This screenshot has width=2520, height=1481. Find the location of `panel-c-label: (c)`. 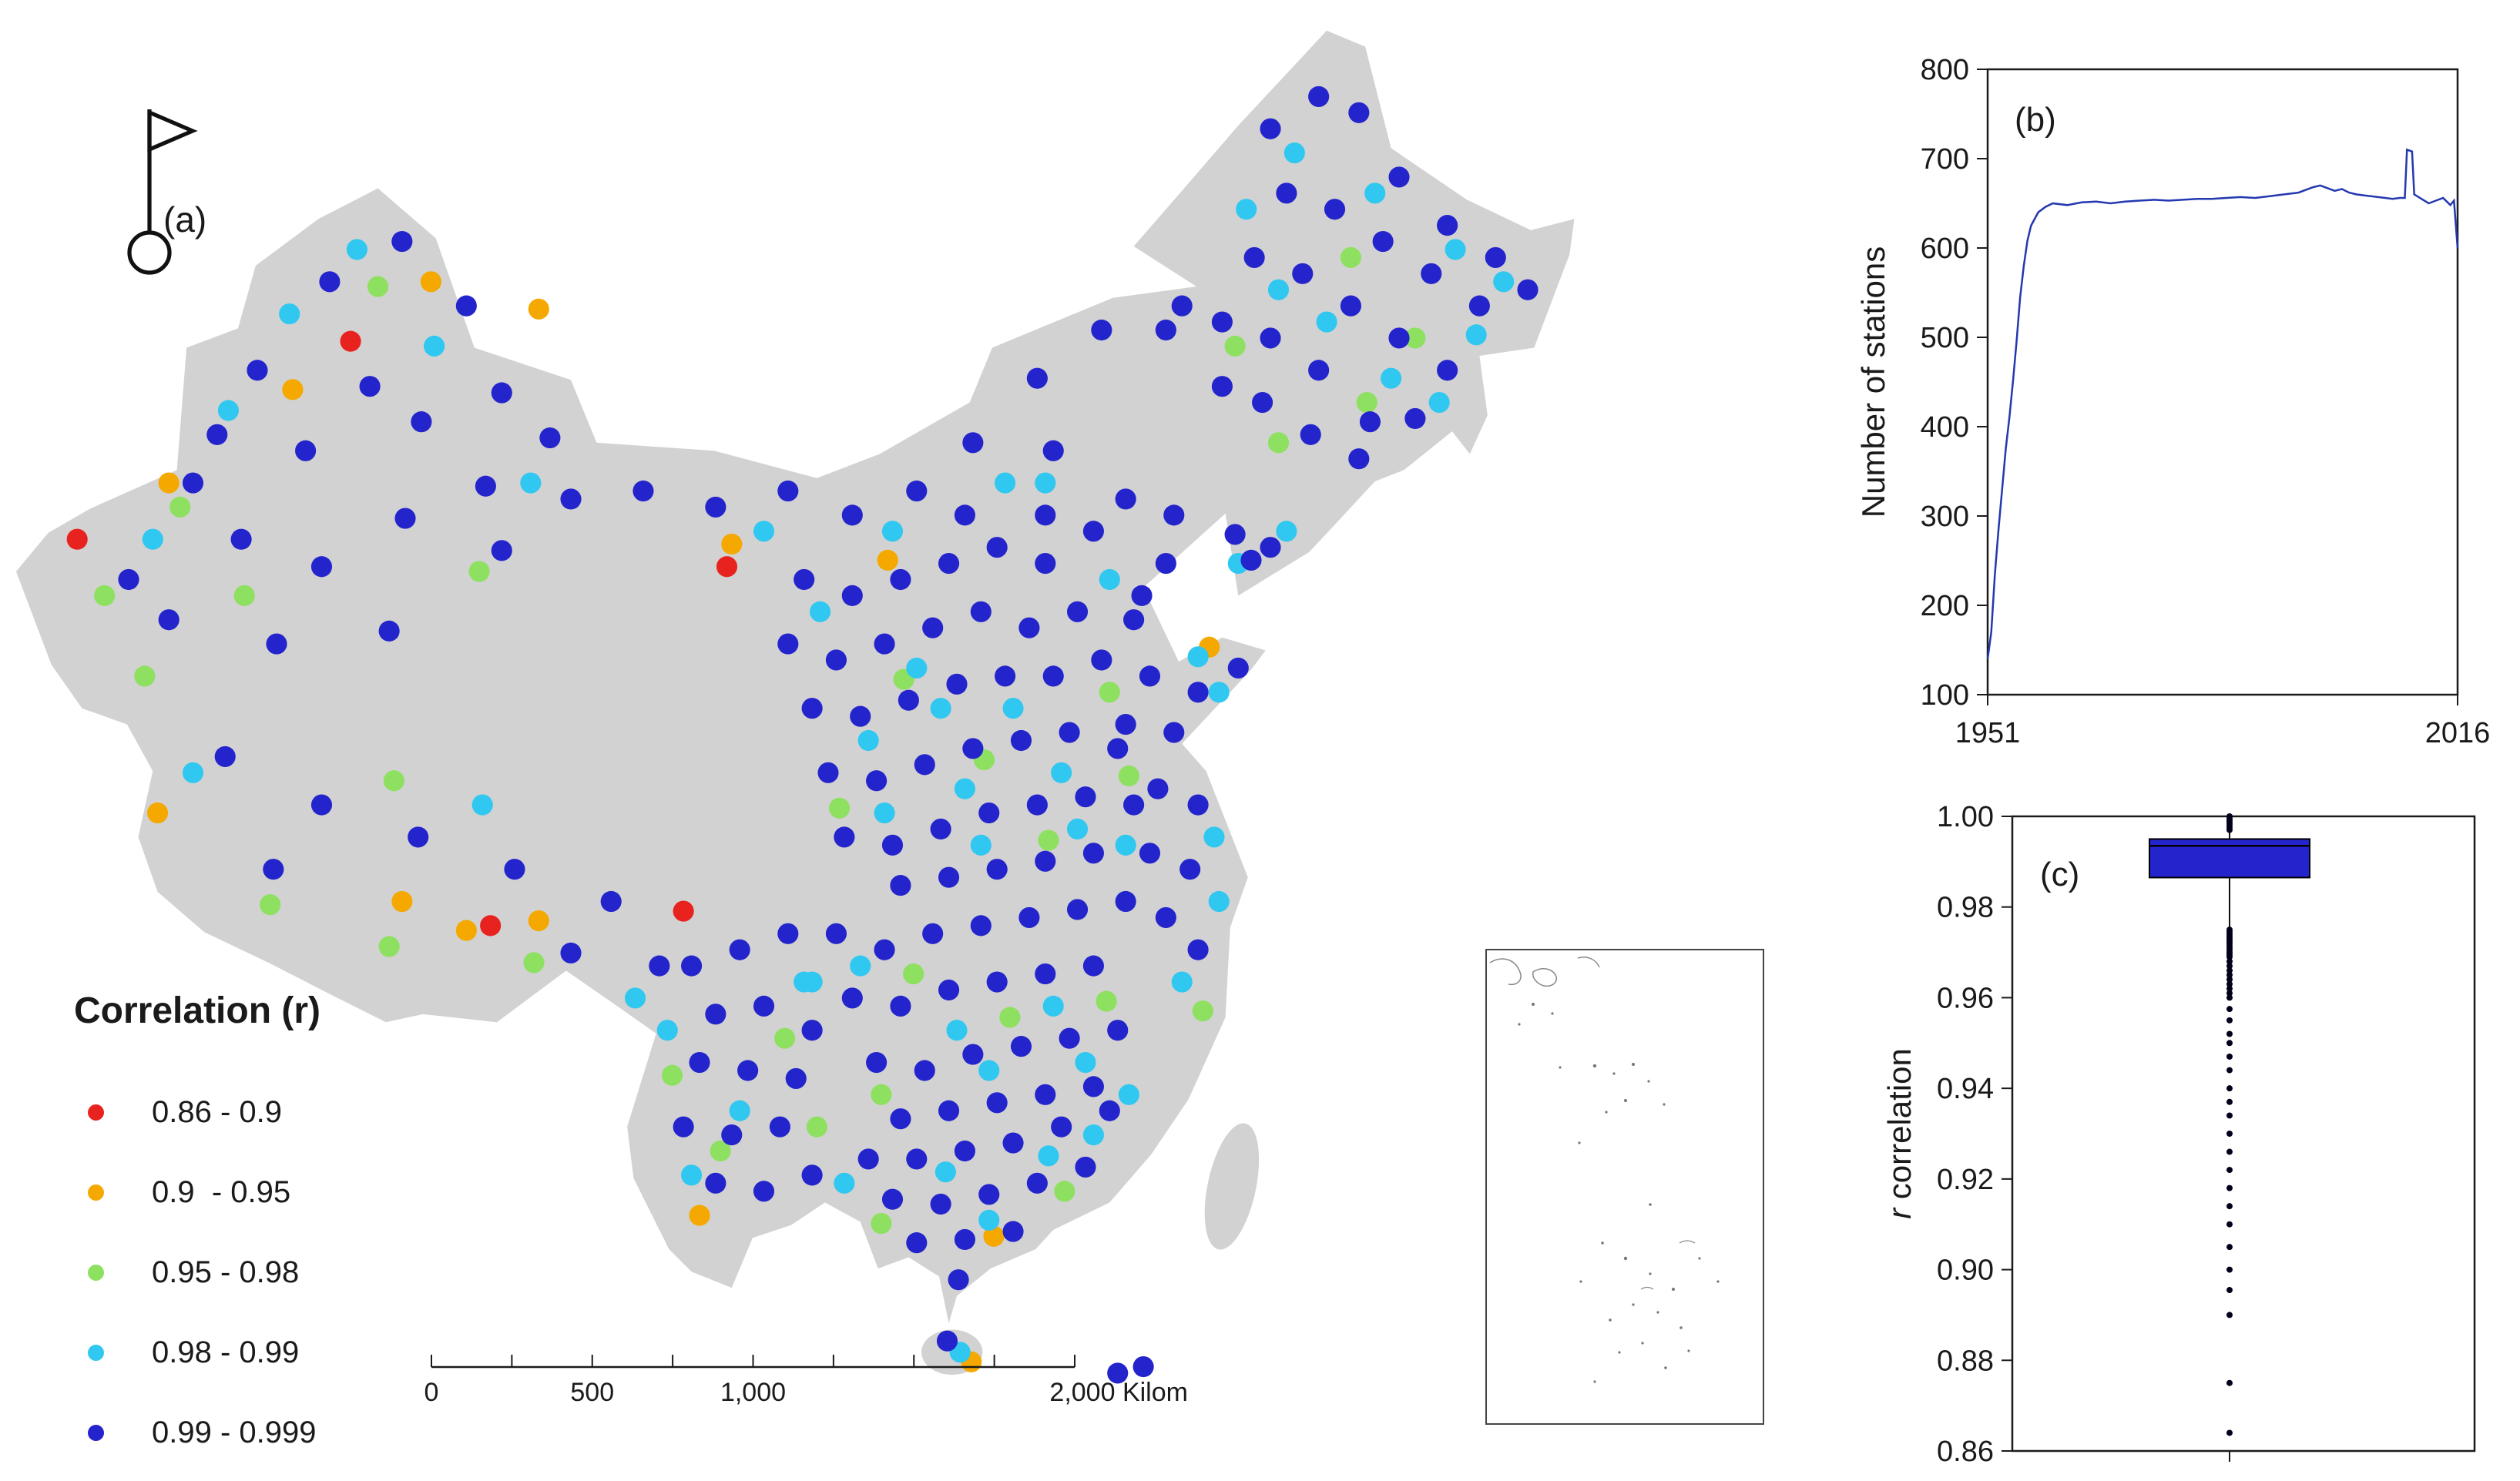

panel-c-label: (c) is located at coordinates (2060, 875).